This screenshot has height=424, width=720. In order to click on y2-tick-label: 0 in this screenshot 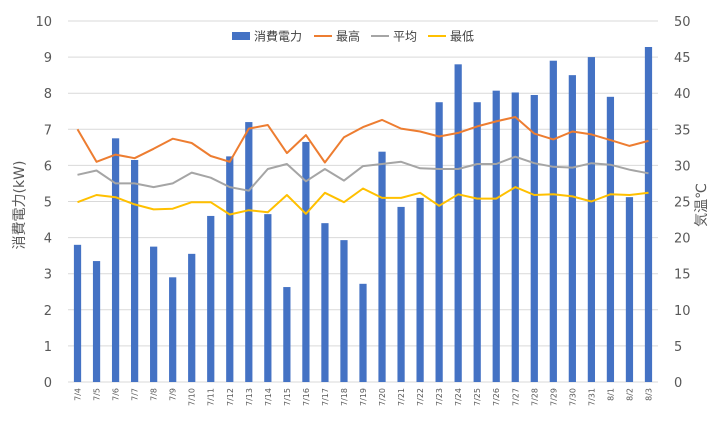, I will do `click(678, 383)`.